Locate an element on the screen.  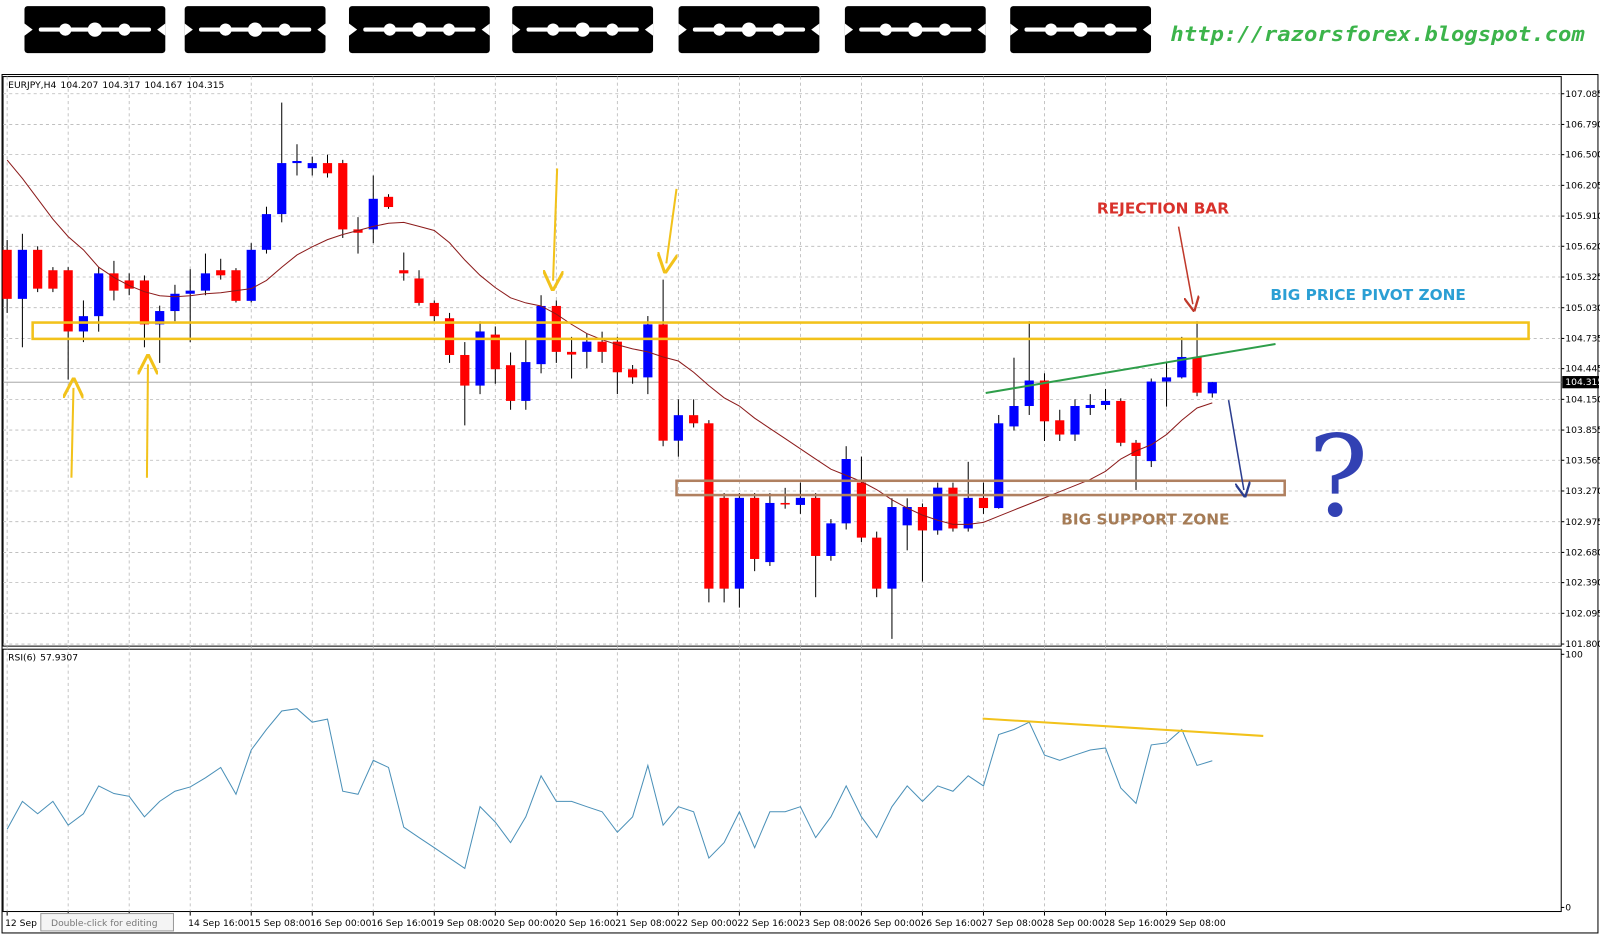
annotation: REJECTION BAR is located at coordinates (1163, 208).